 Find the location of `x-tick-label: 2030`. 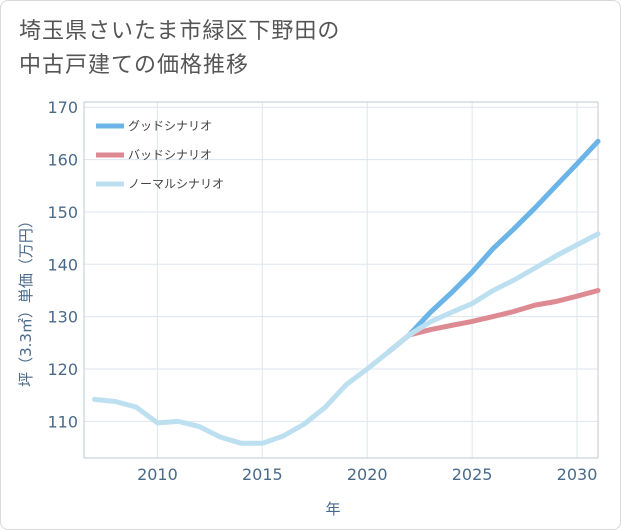

x-tick-label: 2030 is located at coordinates (577, 474).